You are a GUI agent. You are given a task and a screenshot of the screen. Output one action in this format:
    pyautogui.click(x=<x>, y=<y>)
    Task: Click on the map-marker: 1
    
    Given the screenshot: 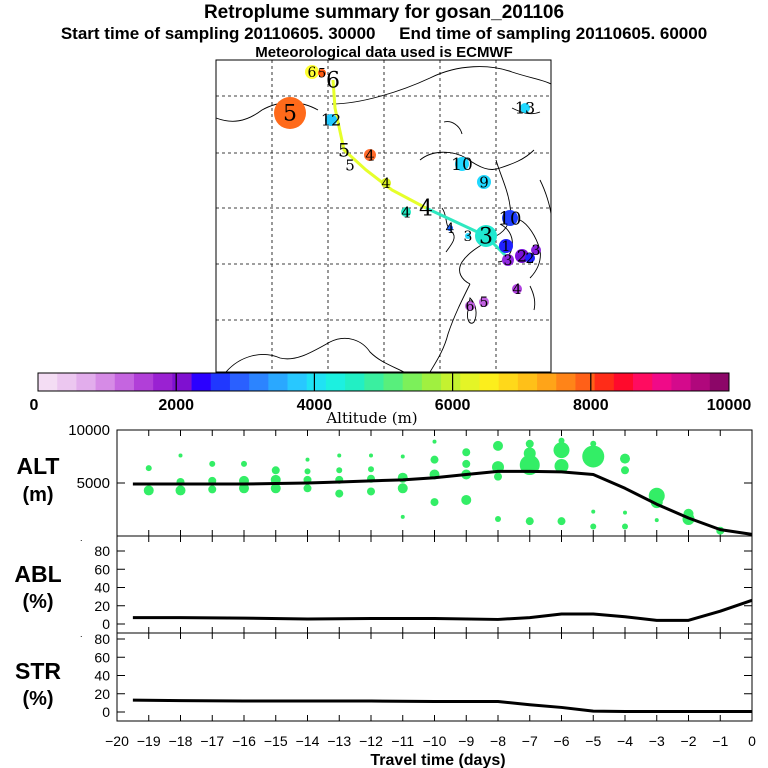 What is the action you would take?
    pyautogui.click(x=506, y=247)
    